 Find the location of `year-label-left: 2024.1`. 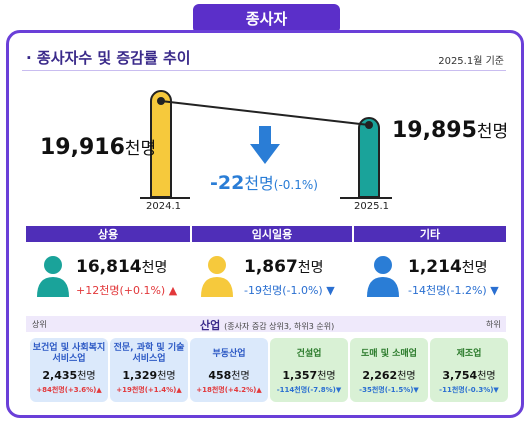

year-label-left: 2024.1 is located at coordinates (163, 206).